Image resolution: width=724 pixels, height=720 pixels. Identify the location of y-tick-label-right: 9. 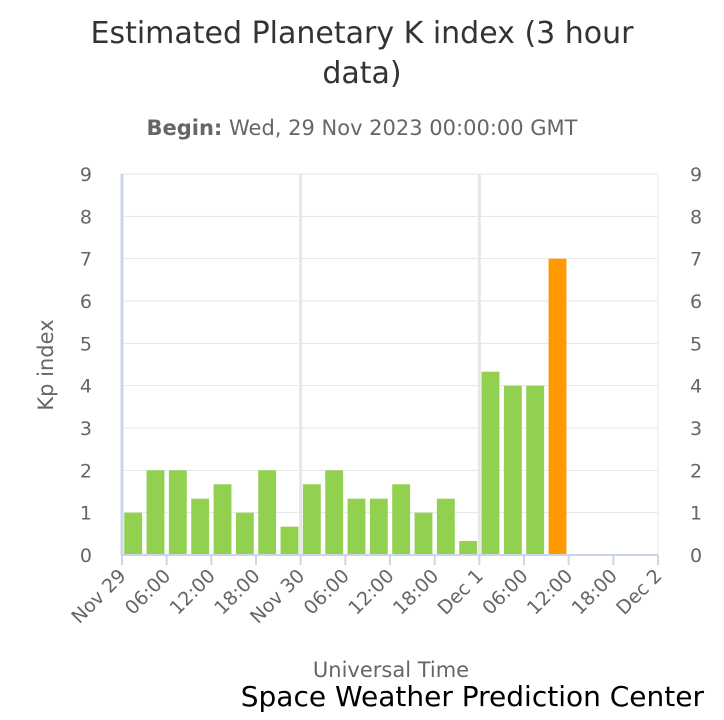
(696, 175).